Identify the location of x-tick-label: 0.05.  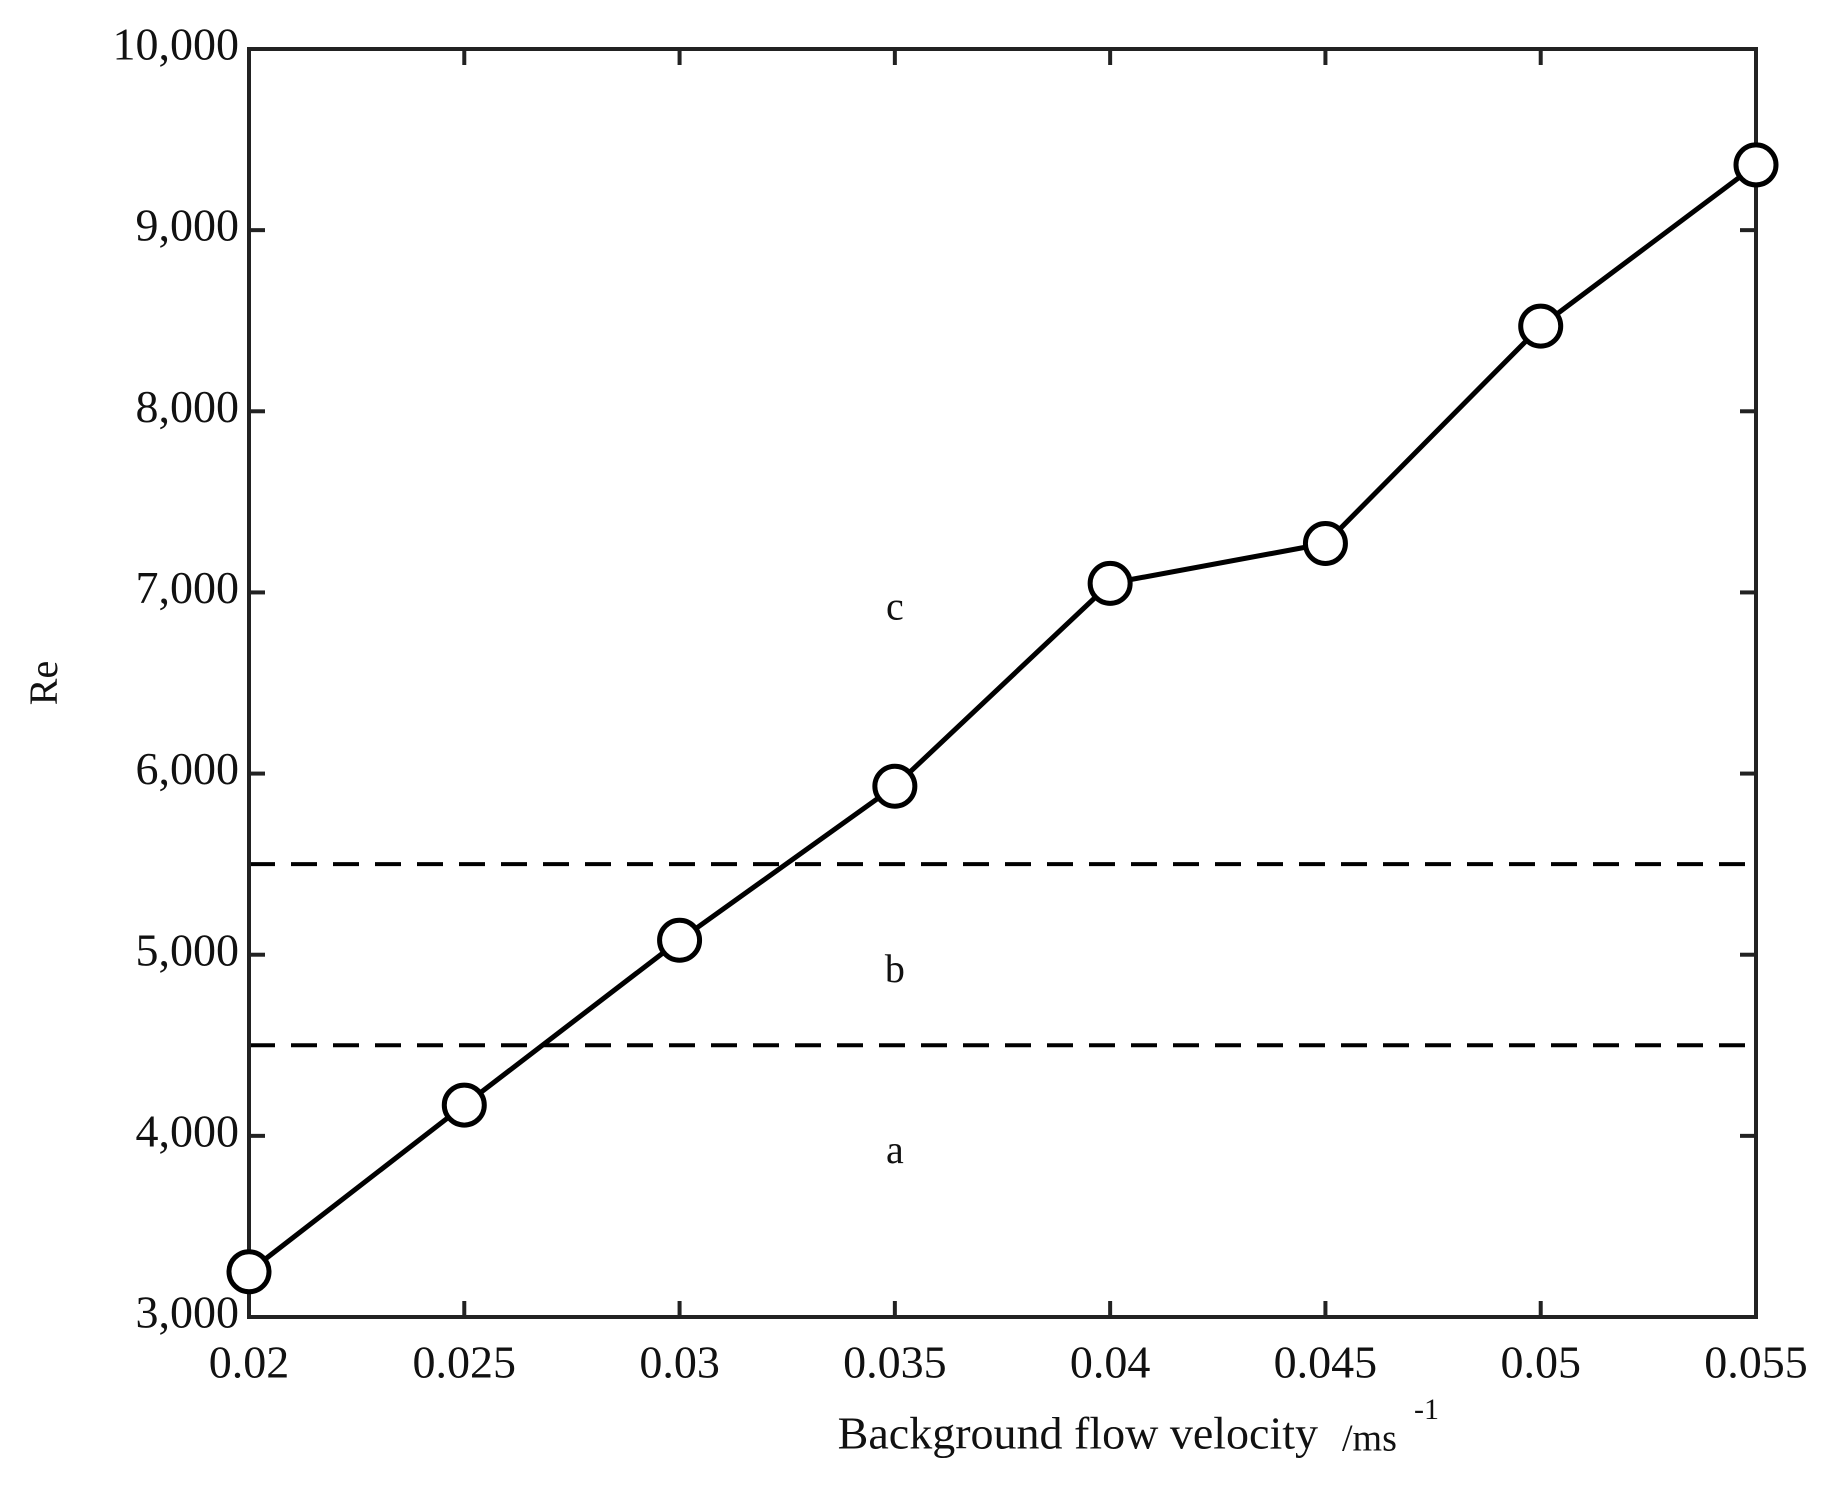
(1540, 1362).